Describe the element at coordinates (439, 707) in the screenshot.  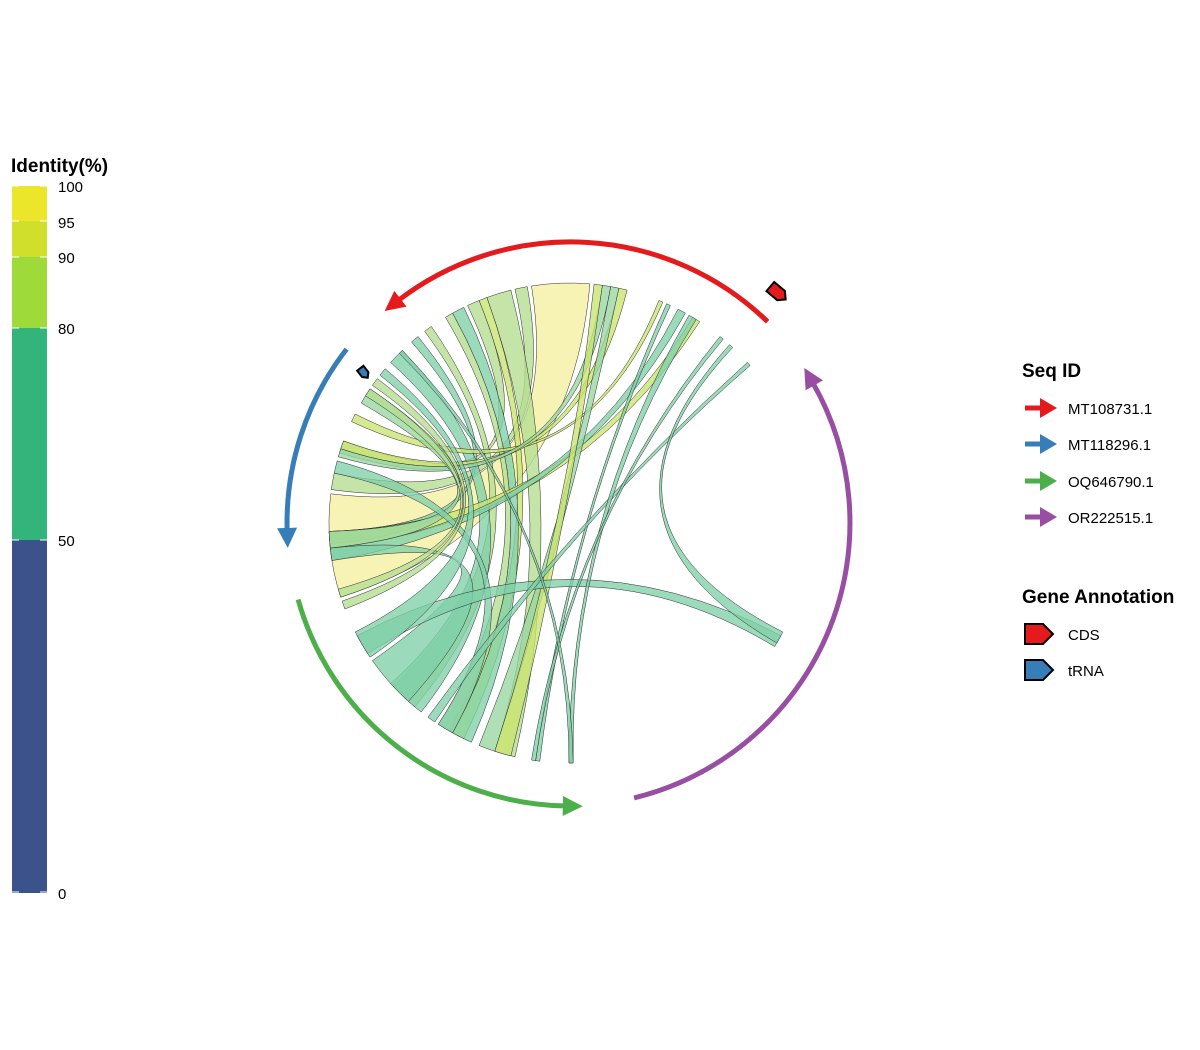
I see `sequence-arc-oq646790` at that location.